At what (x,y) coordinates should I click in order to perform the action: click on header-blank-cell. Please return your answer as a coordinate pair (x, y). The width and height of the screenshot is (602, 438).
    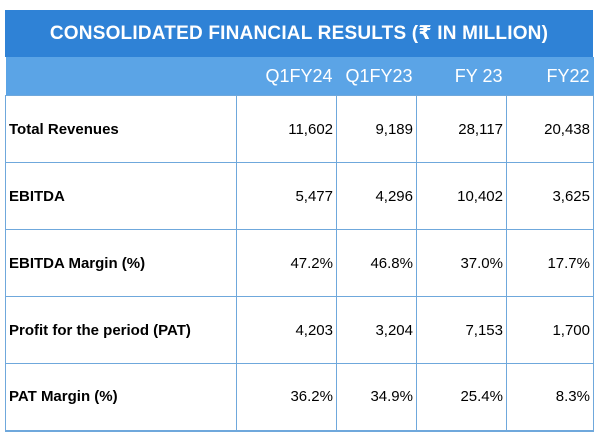
    Looking at the image, I should click on (121, 76).